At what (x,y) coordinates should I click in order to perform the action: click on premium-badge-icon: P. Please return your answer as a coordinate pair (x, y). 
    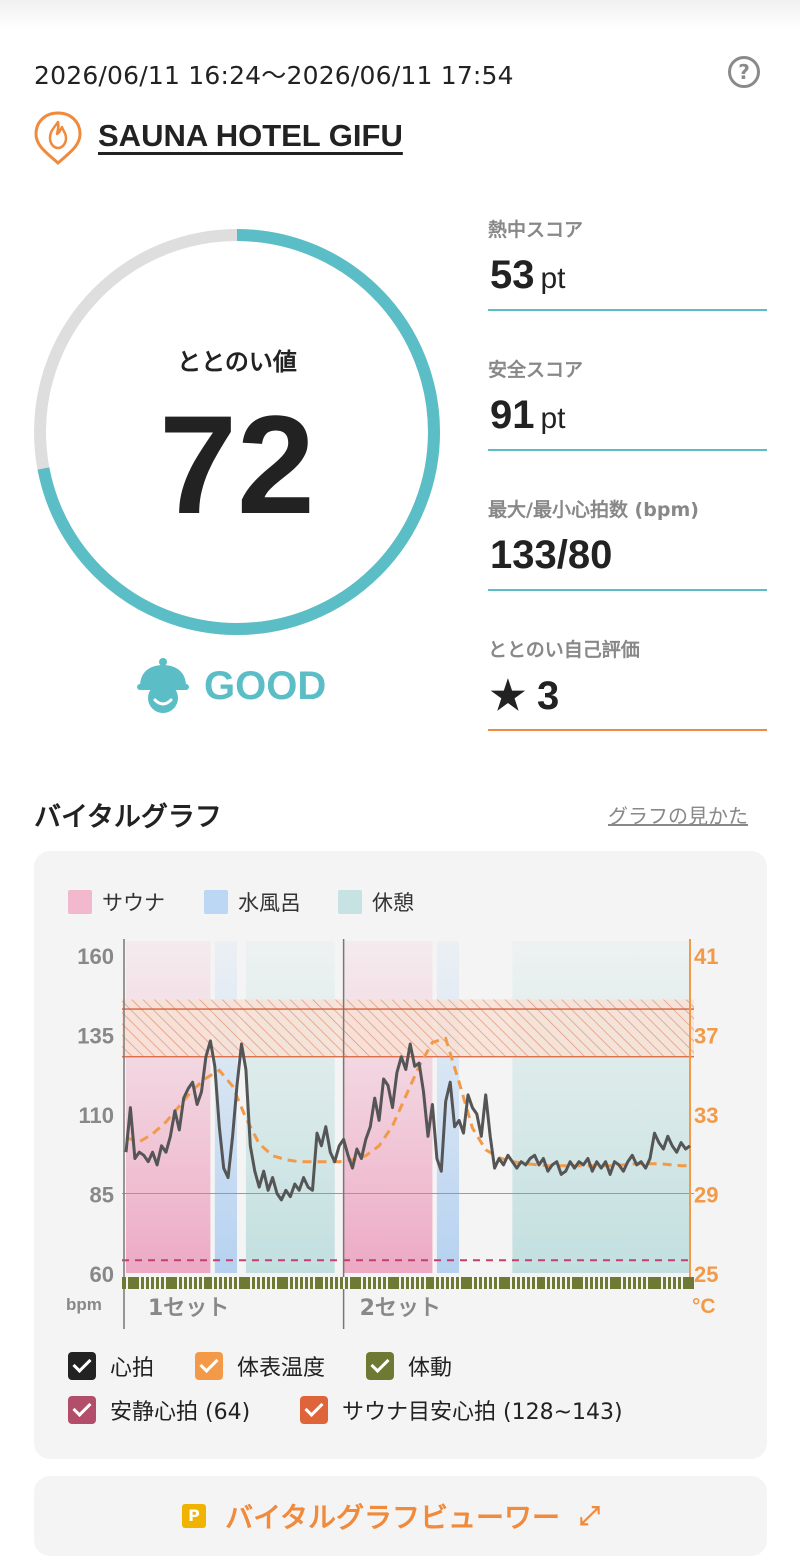
    Looking at the image, I should click on (194, 1516).